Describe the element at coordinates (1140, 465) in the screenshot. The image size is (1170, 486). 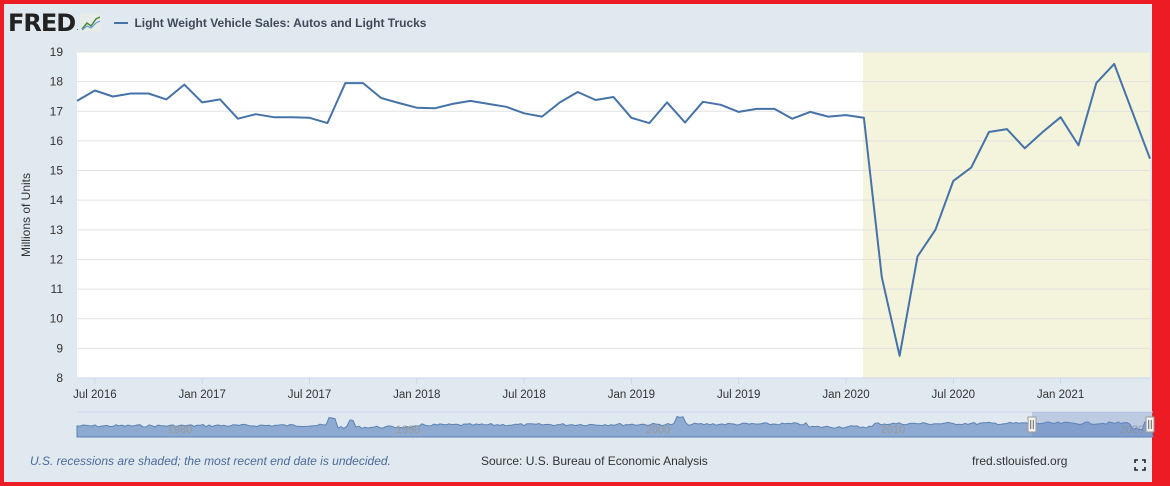
I see `fullscreen-icon` at that location.